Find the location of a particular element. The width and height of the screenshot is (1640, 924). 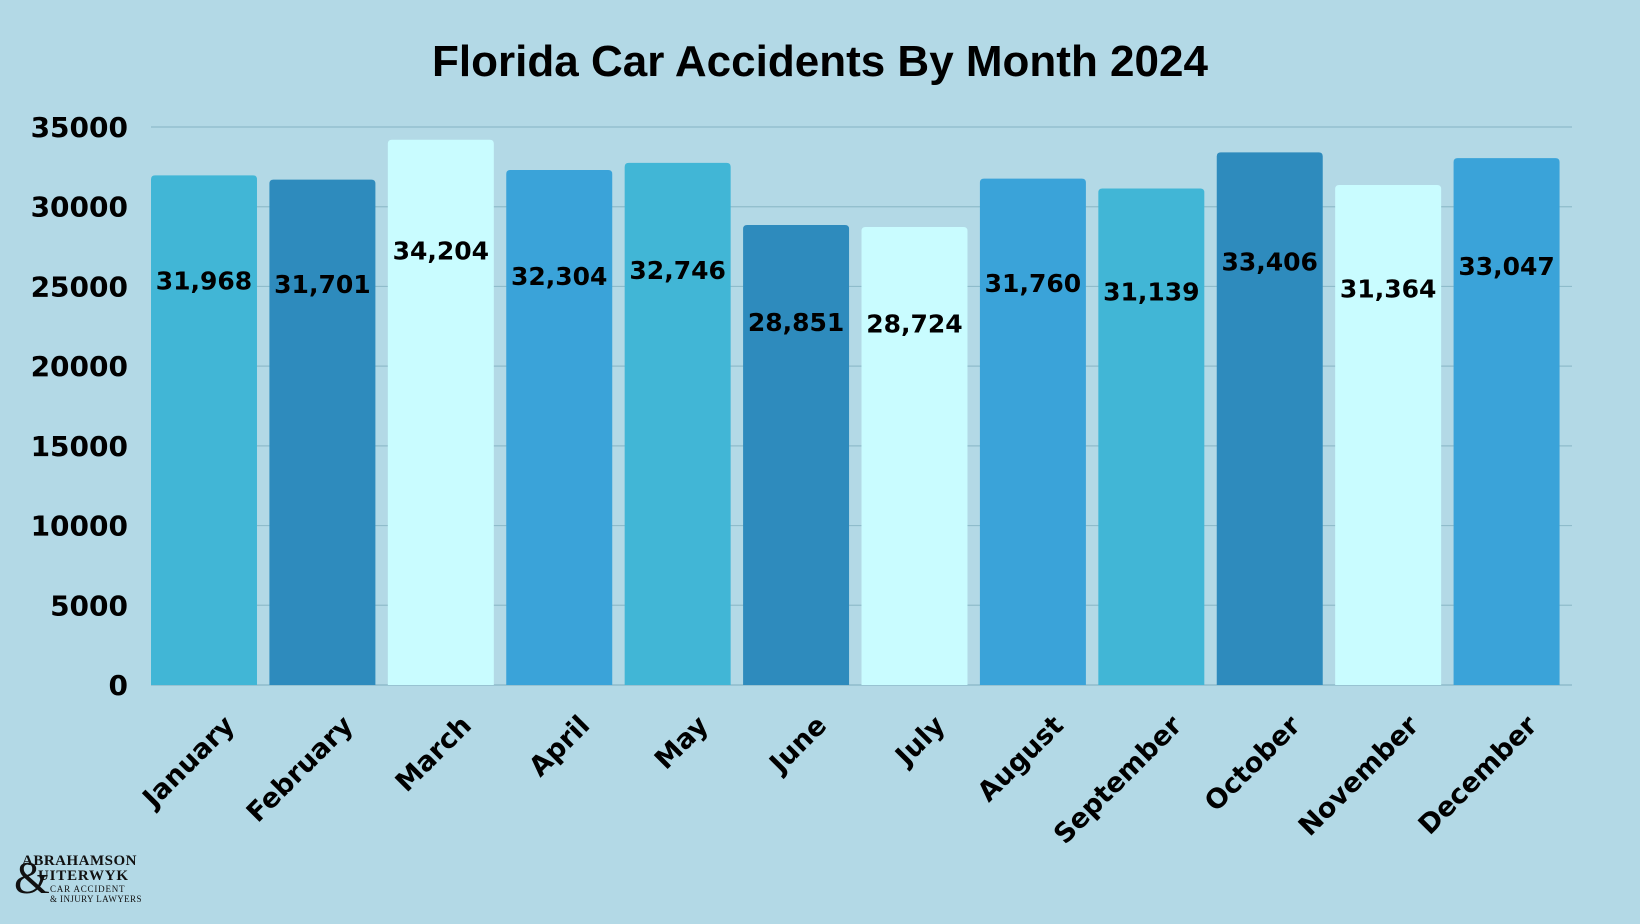

x-tick-label: February is located at coordinates (300, 769).